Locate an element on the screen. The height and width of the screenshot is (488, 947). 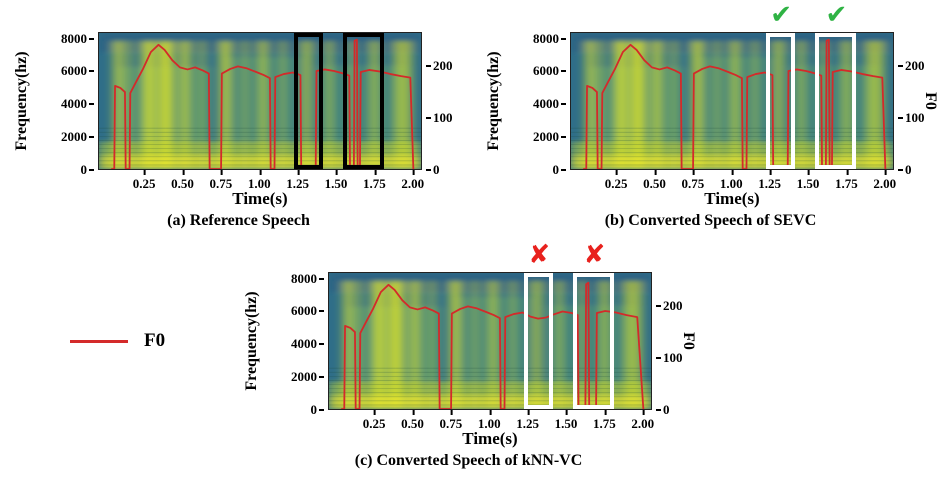
marks-row: ✘ ✘ is located at coordinates (490, 255).